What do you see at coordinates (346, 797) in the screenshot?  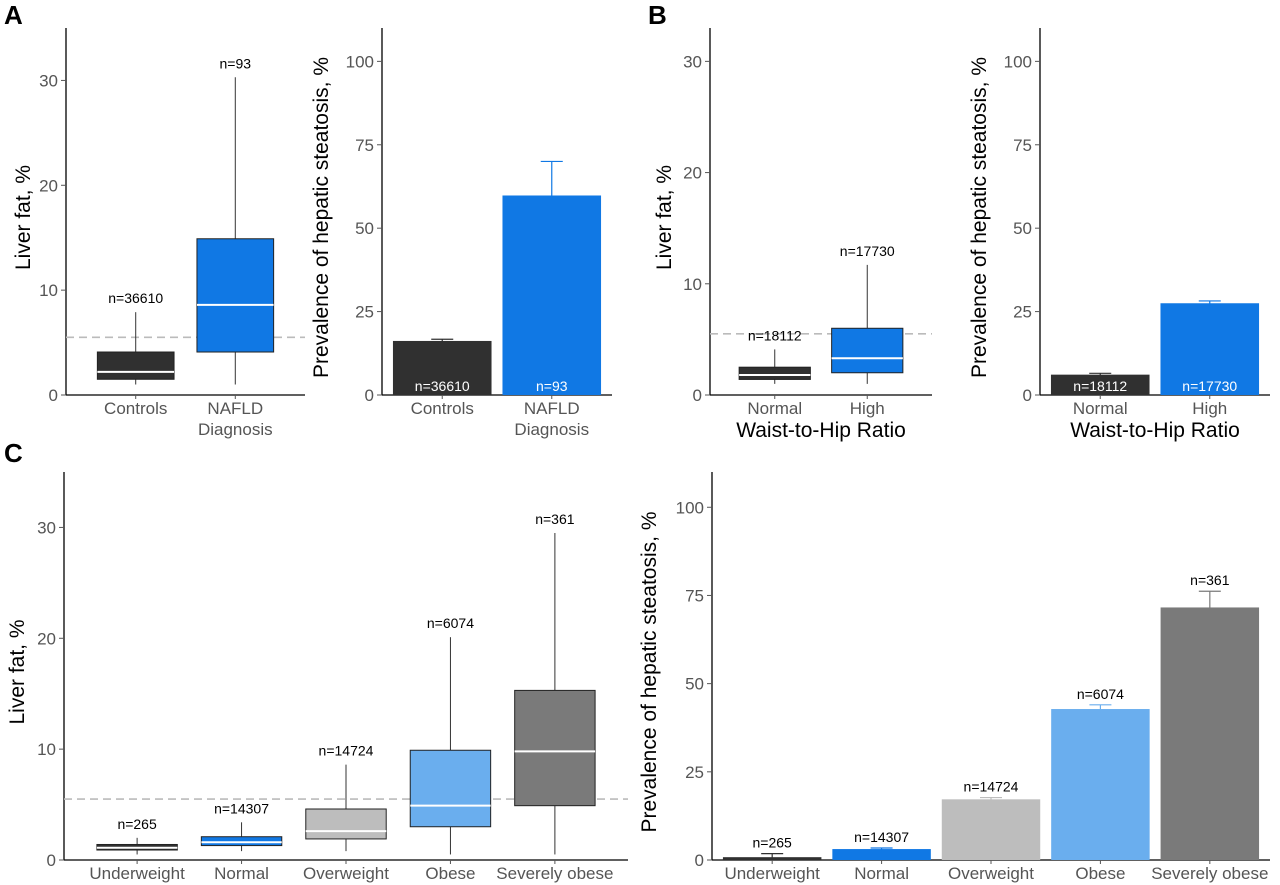 I see `box-2: n=14724` at bounding box center [346, 797].